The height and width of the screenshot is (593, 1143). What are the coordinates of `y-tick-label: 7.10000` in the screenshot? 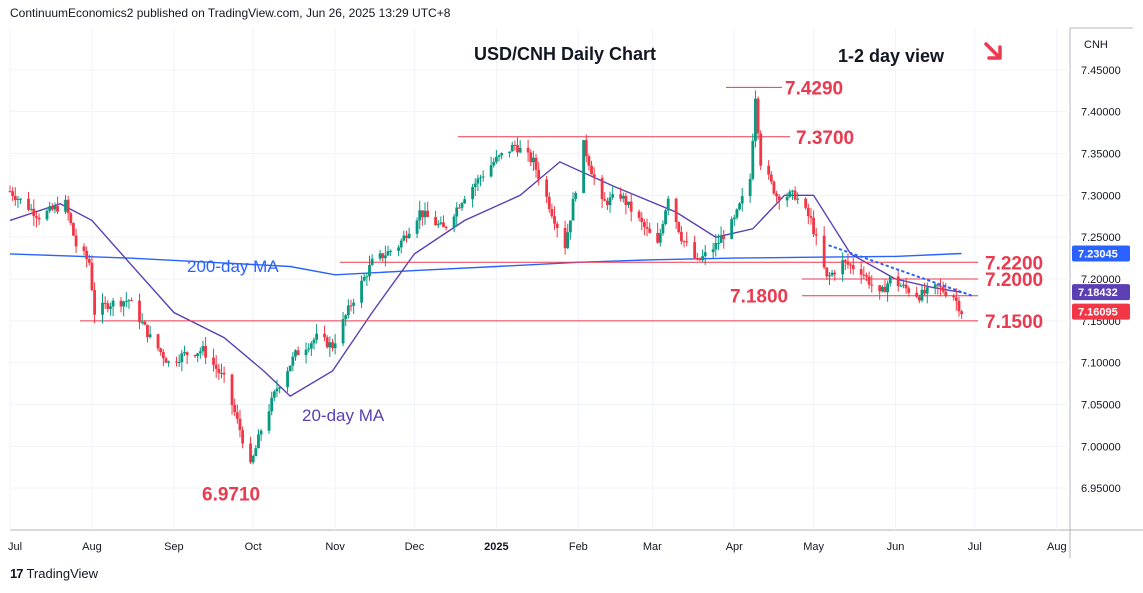 It's located at (1101, 364).